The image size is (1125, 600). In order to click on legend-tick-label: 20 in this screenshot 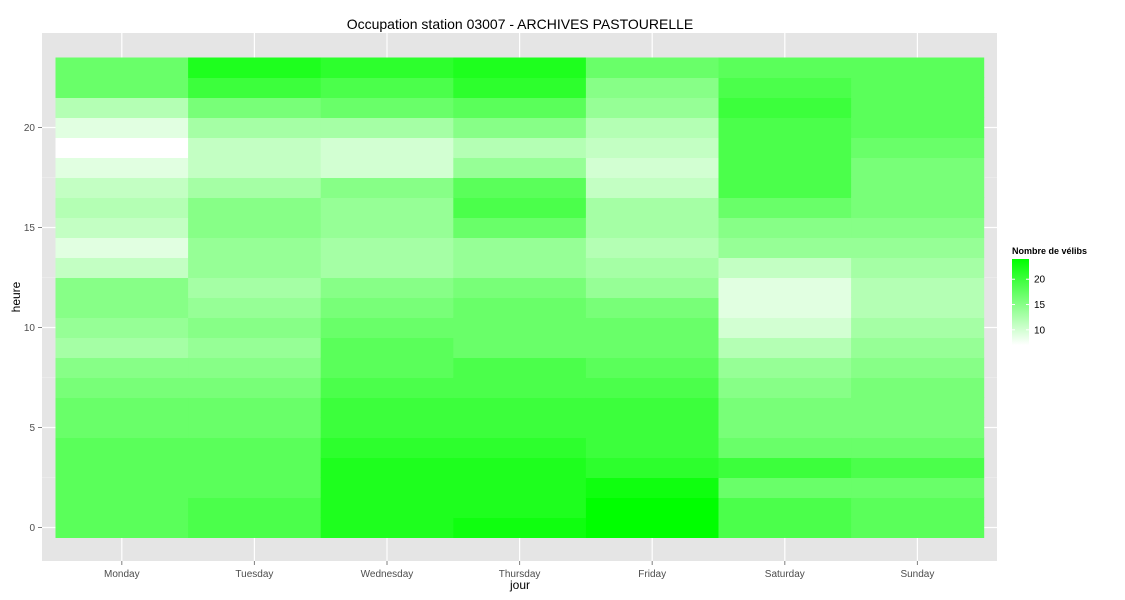, I will do `click(1040, 280)`.